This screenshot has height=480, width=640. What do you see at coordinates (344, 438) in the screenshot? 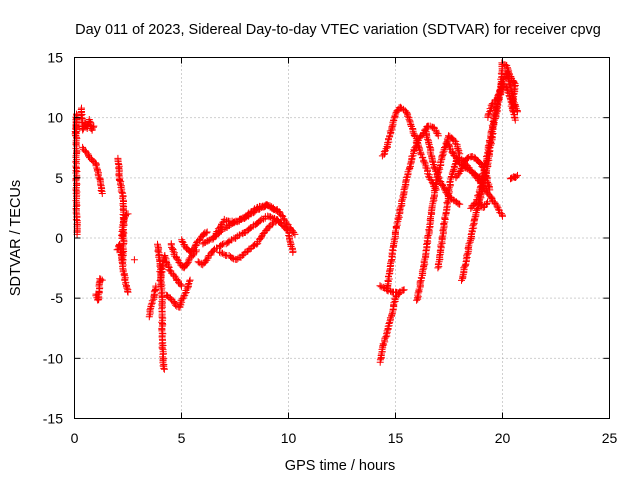
I see `x-tick-labels: 0 5 10 15 20 25` at bounding box center [344, 438].